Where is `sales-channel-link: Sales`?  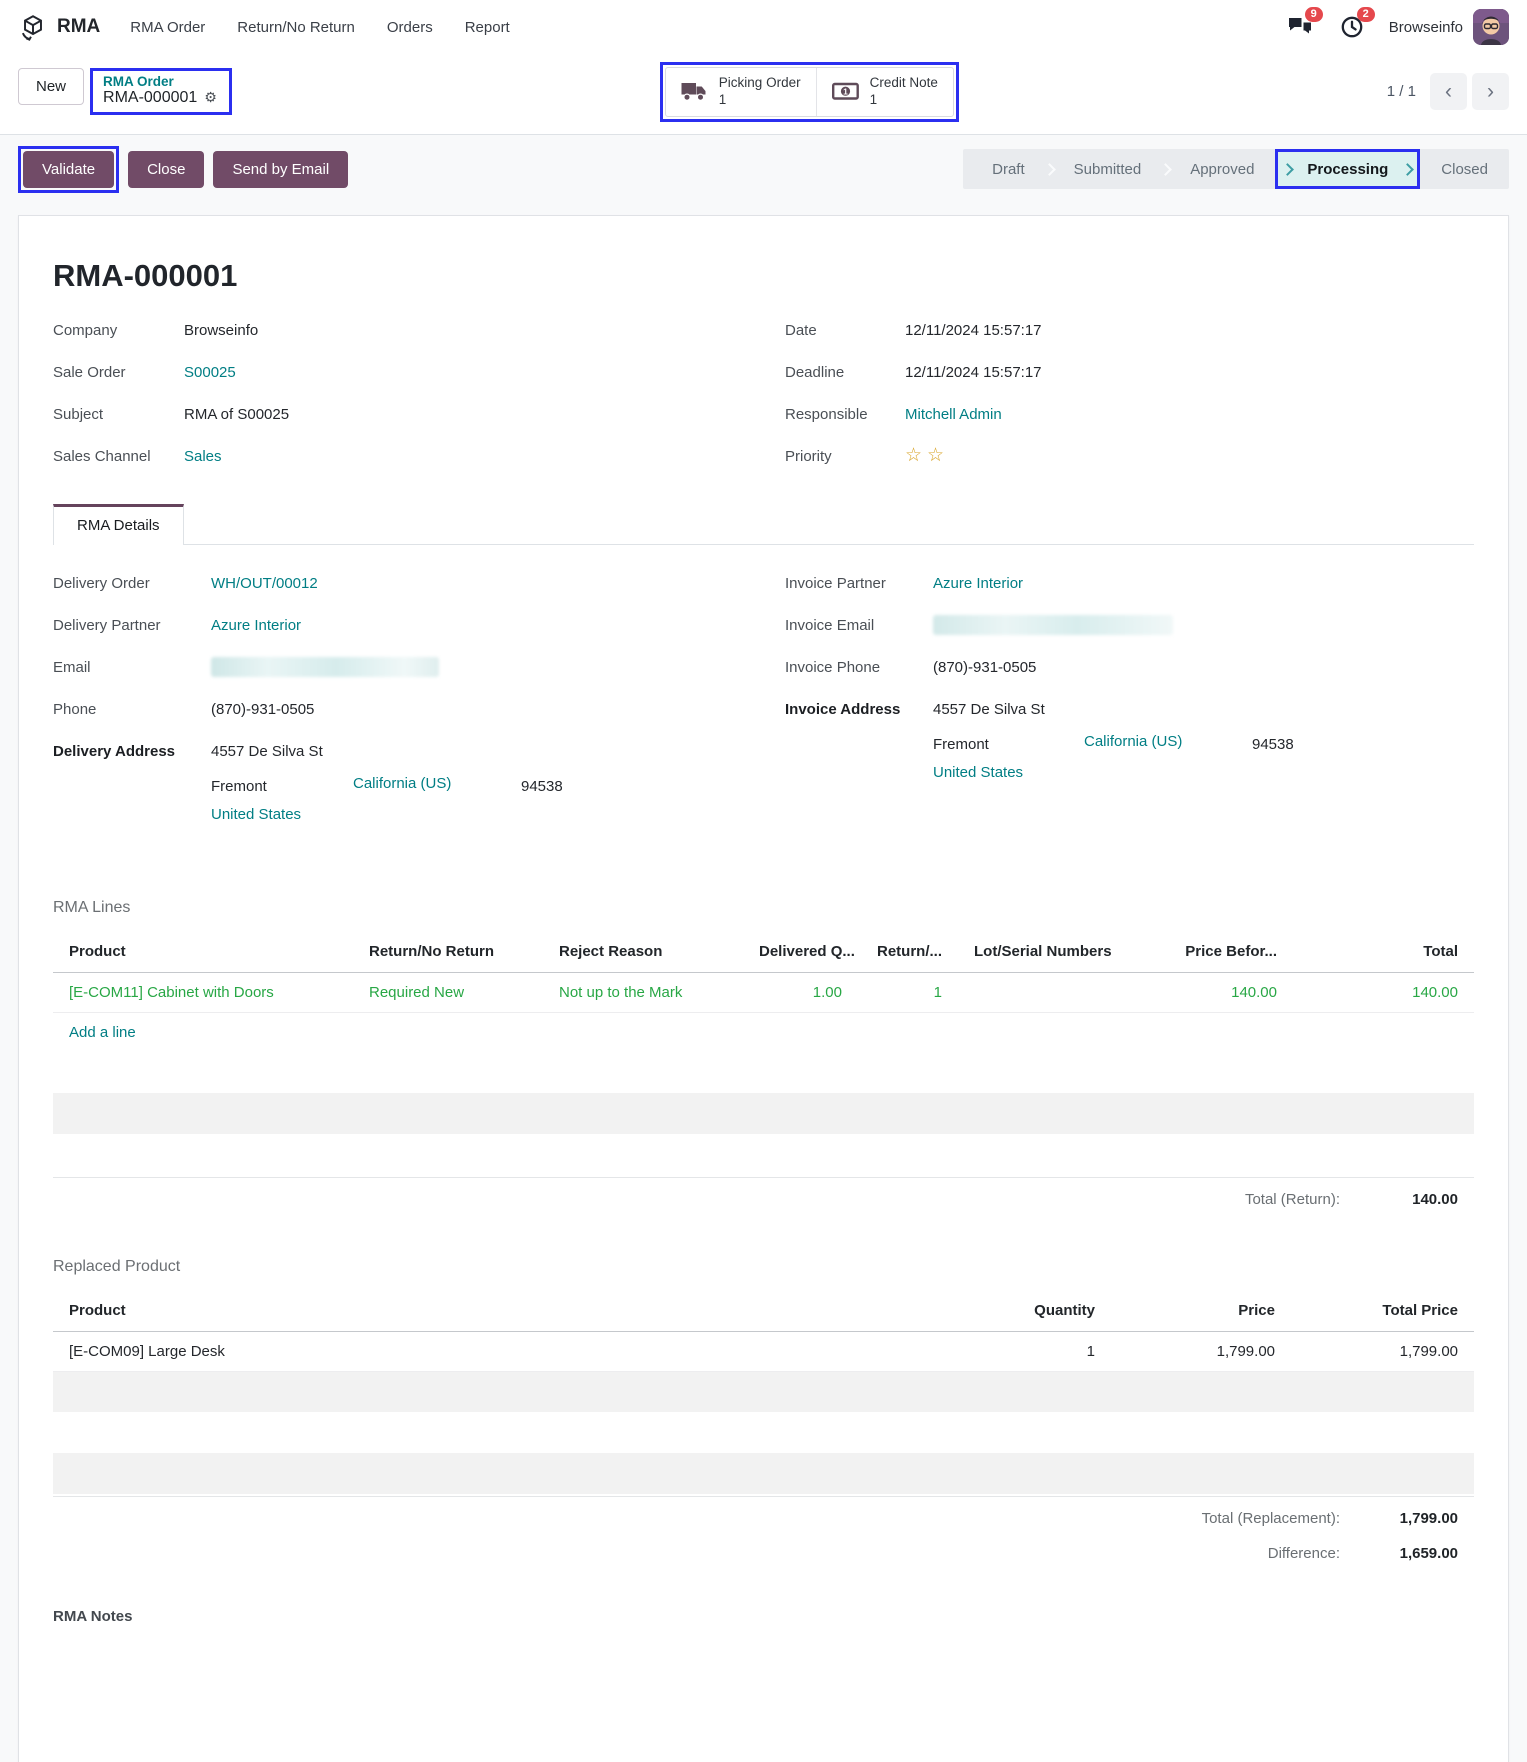
sales-channel-link: Sales is located at coordinates (203, 456).